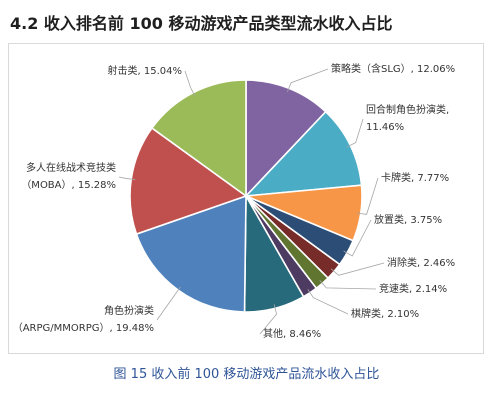 The height and width of the screenshot is (401, 493). Describe the element at coordinates (413, 288) in the screenshot. I see `slice-label: 竞速类, 2.14%` at that location.